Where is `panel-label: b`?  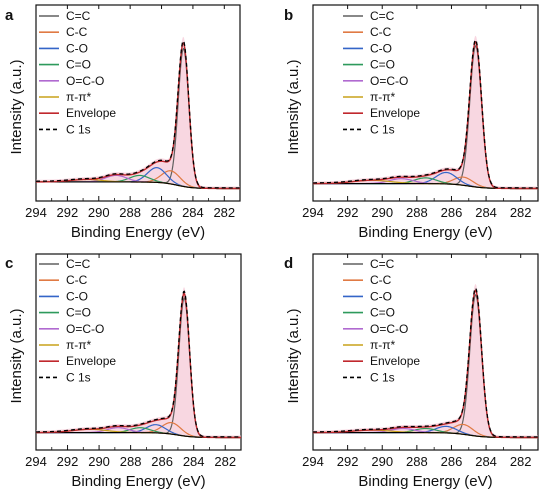 panel-label: b is located at coordinates (288, 15).